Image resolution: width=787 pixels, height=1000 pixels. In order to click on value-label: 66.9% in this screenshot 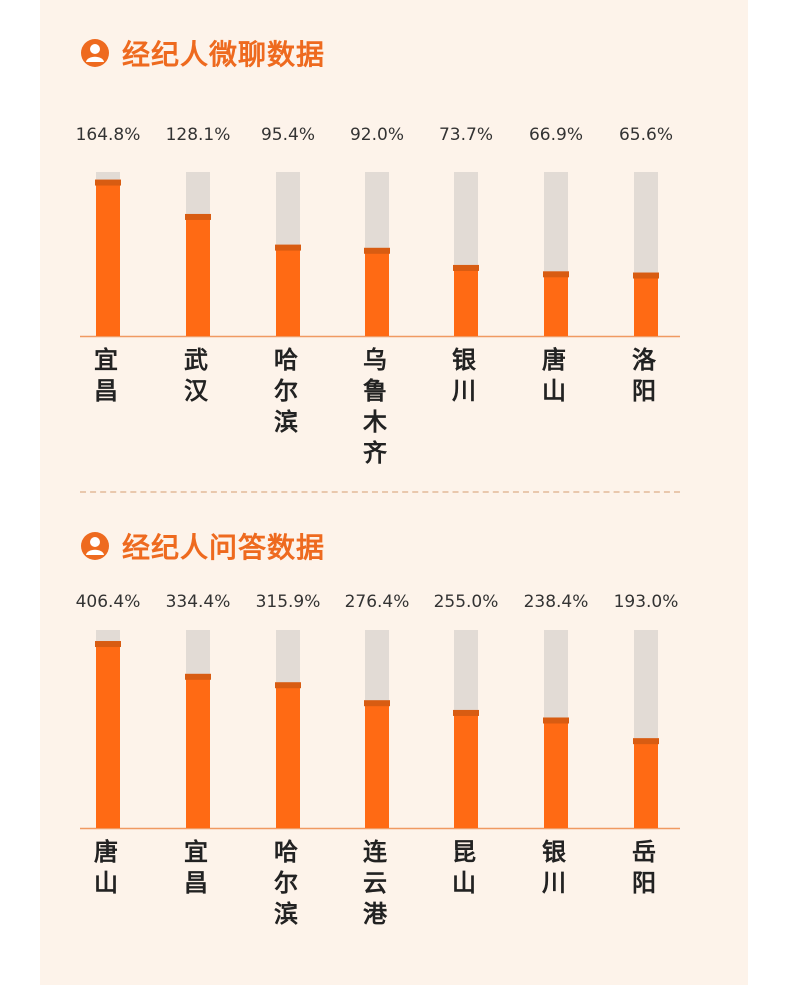, I will do `click(556, 135)`.